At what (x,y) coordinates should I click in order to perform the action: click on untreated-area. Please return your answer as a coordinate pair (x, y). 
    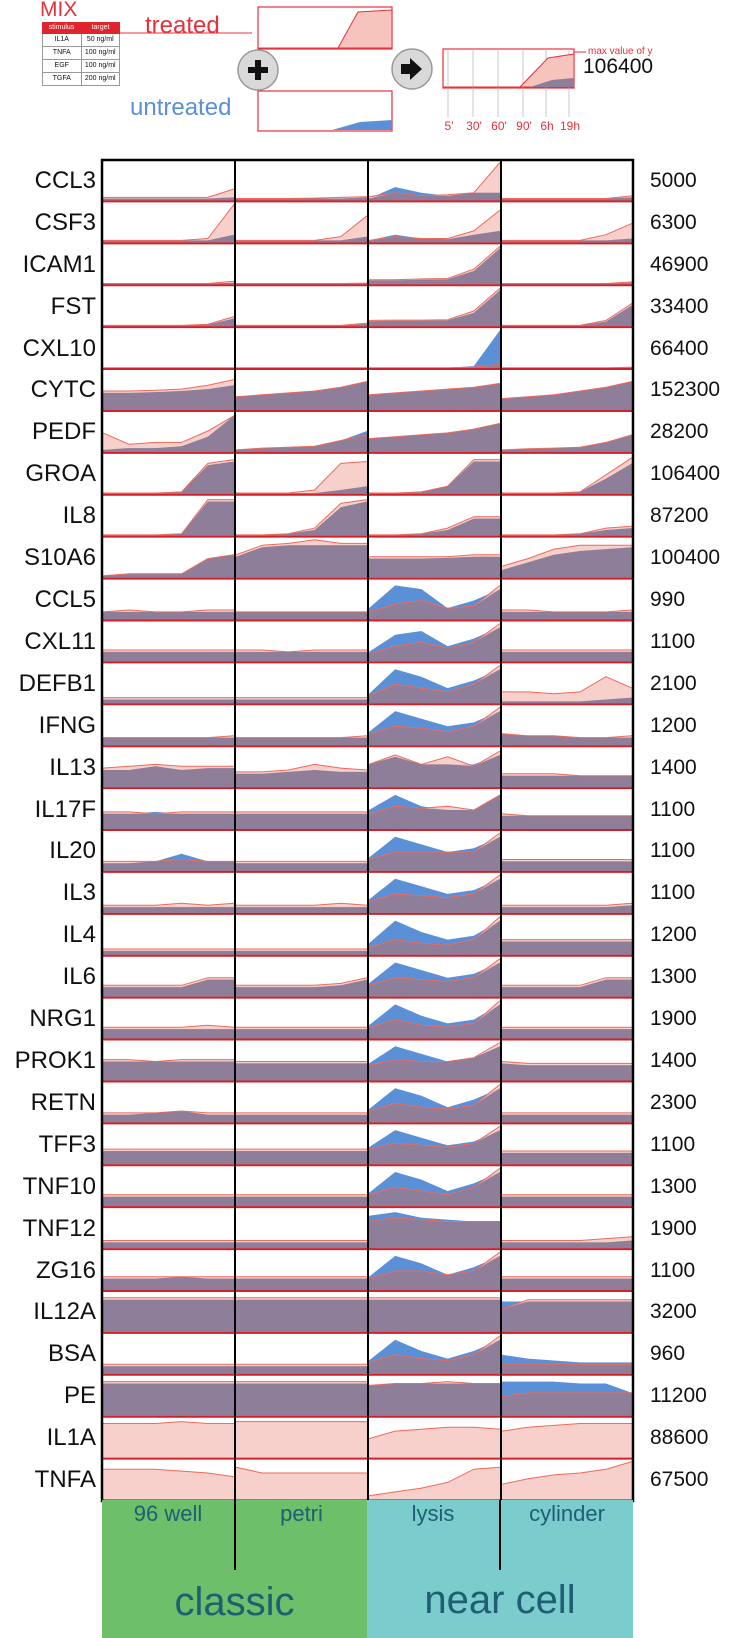
    Looking at the image, I should click on (434, 349).